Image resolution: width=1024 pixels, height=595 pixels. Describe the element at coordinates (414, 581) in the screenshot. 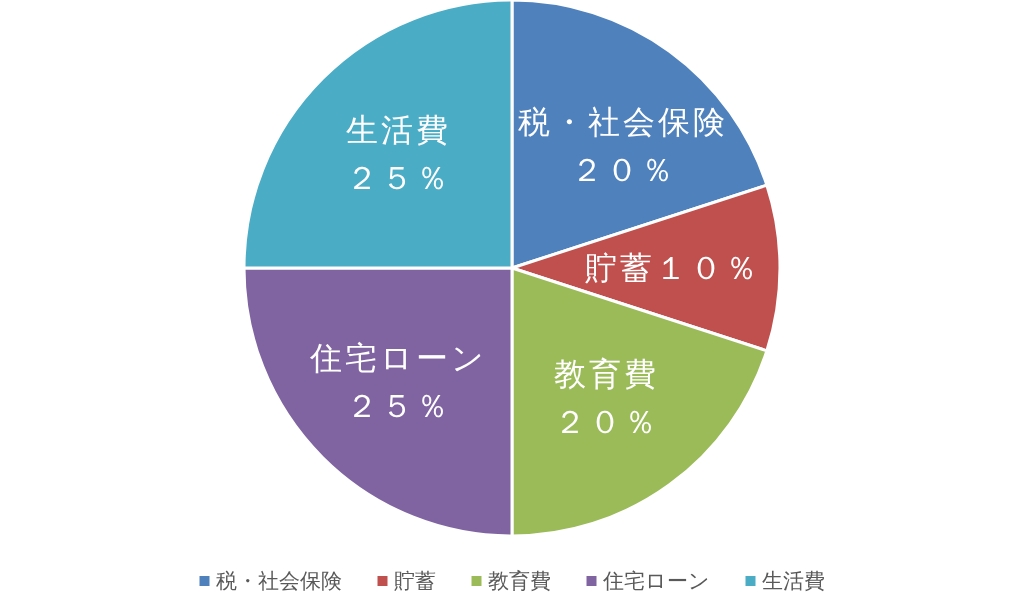

I see `legend-label: 貯蓄` at that location.